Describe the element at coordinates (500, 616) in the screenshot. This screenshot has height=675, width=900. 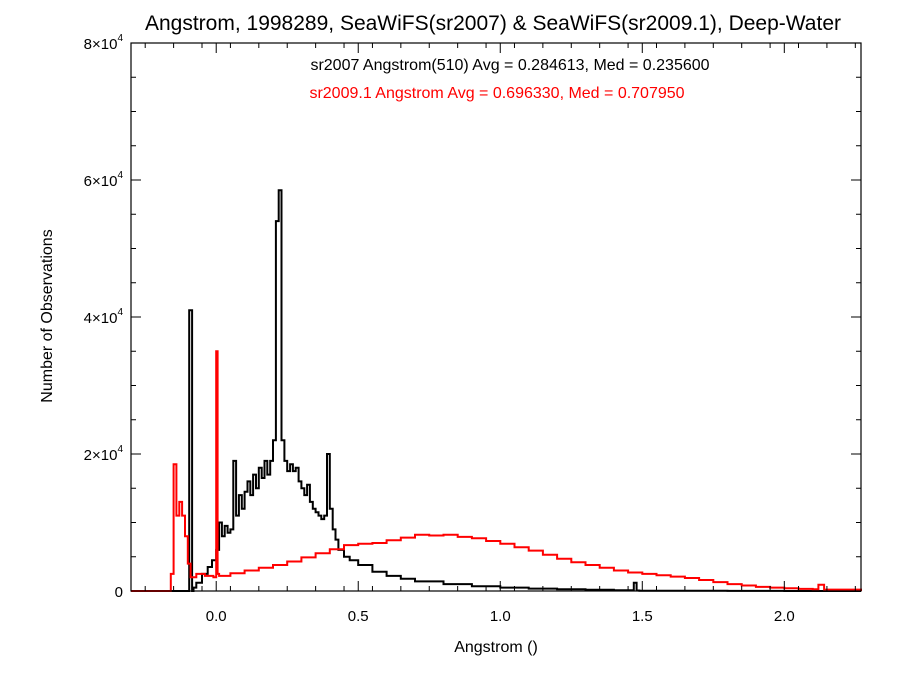
I see `x-tick-label: 1.0` at that location.